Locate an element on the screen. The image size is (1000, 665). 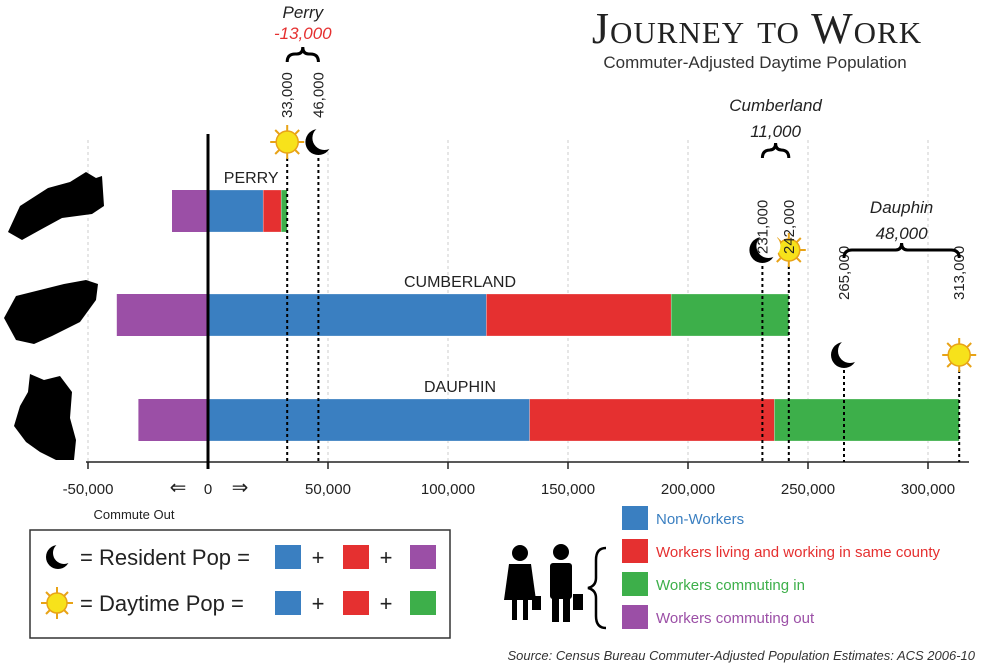
legend-label: Workers commuting out is located at coordinates (735, 618).